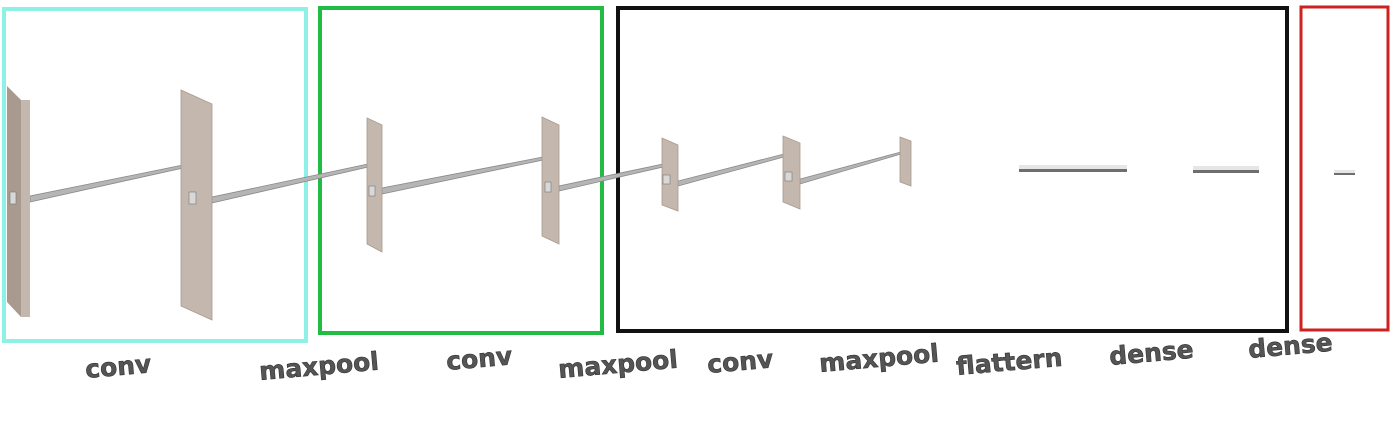  What do you see at coordinates (618, 364) in the screenshot?
I see `layer-label-4: maxpool` at bounding box center [618, 364].